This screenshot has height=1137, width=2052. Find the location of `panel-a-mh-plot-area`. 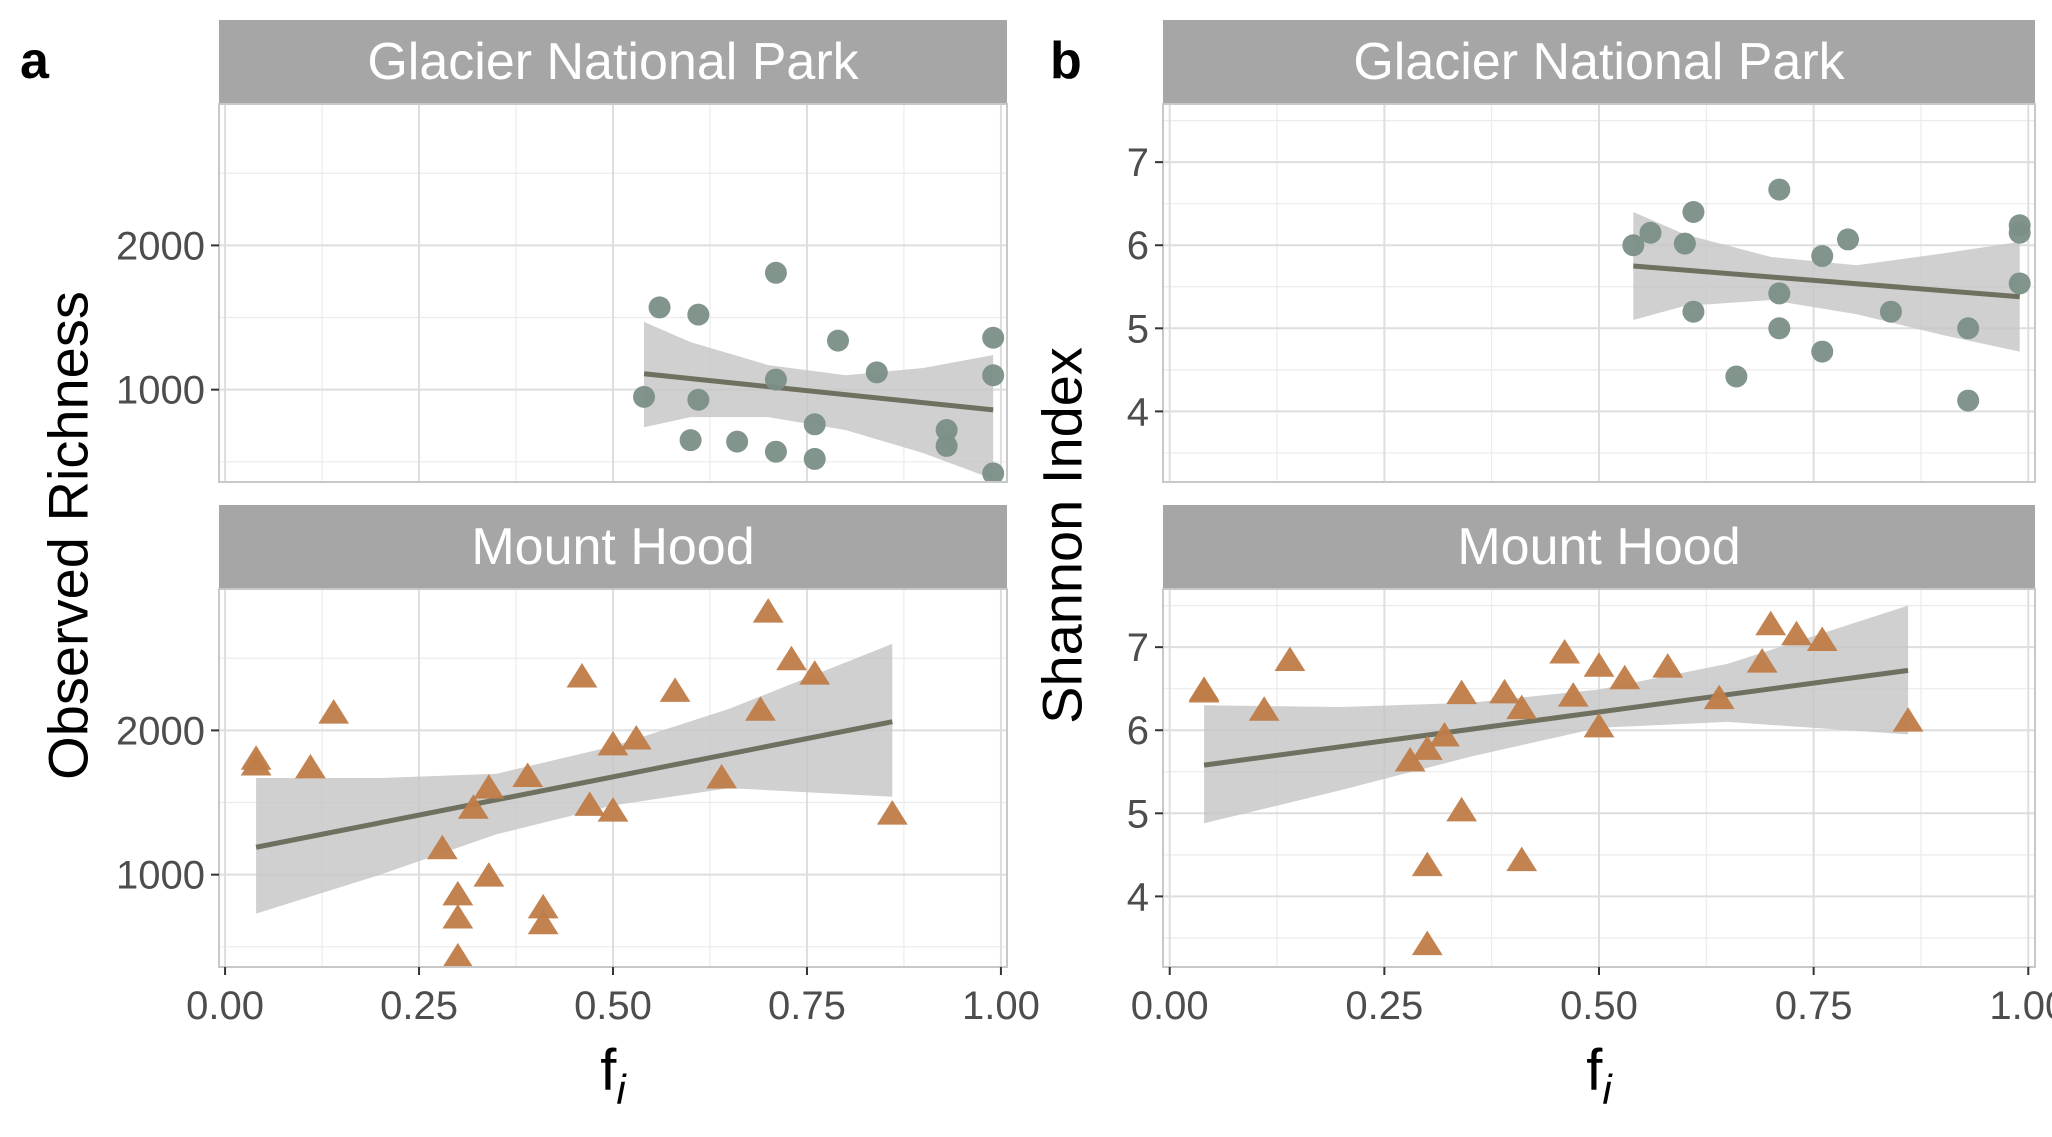

panel-a-mh-plot-area is located at coordinates (613, 778).